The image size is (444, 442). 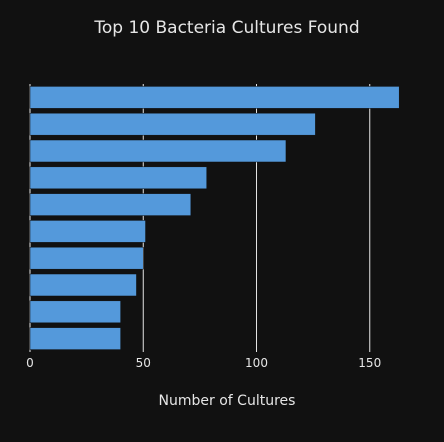 What do you see at coordinates (226, 28) in the screenshot?
I see `chart-title: Top 10 Bacteria Cultures Found` at bounding box center [226, 28].